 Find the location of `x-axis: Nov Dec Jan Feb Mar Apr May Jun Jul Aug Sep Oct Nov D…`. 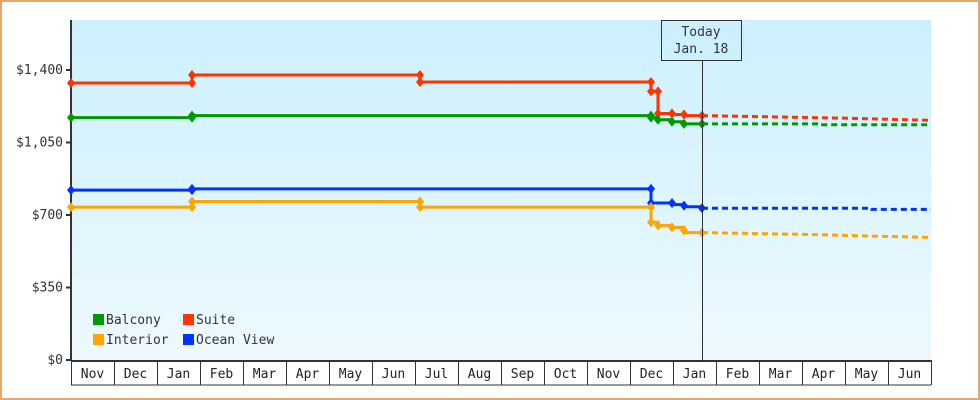

x-axis: Nov Dec Jan Feb Mar Apr May Jun Jul Aug Sep Oct Nov D… is located at coordinates (501, 373).